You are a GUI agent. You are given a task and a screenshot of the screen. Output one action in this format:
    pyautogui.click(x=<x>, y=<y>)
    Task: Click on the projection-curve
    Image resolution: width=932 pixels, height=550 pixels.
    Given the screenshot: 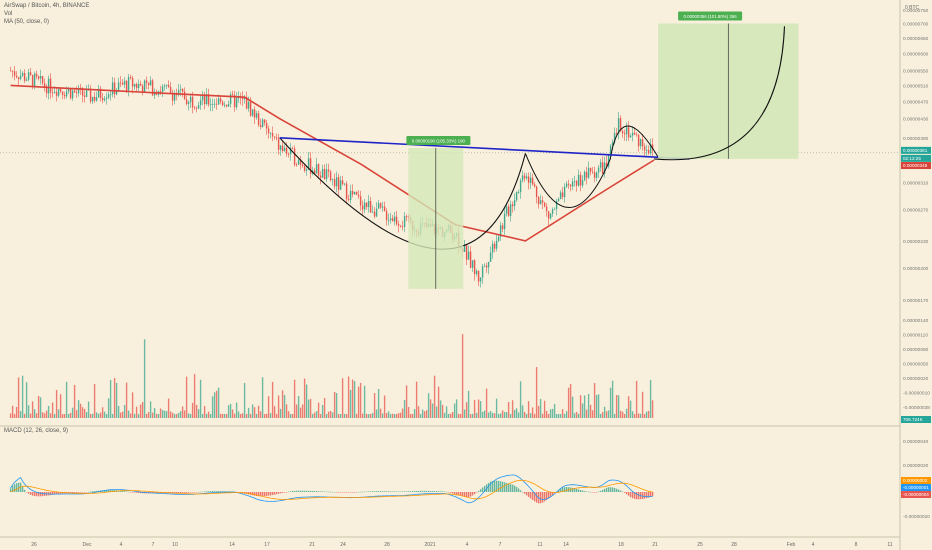 What is the action you would take?
    pyautogui.click(x=720, y=93)
    